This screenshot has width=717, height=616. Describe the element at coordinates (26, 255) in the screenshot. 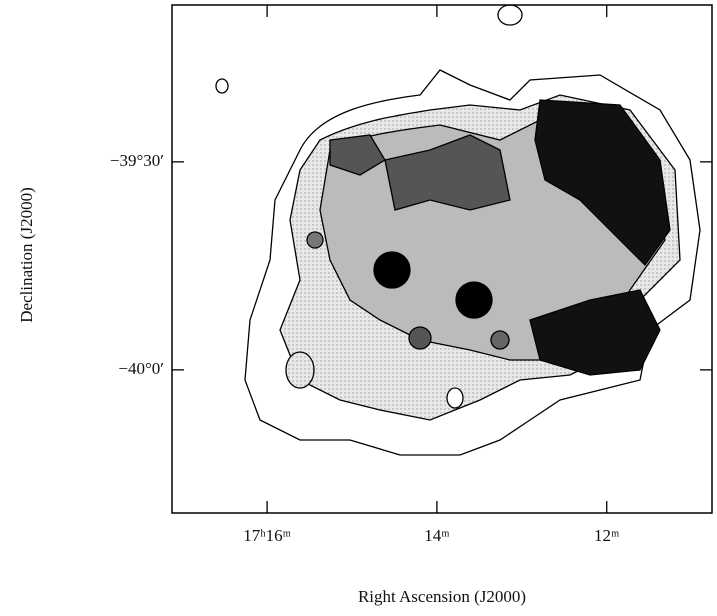

I see `y-axis-label: Declination (J2000)` at that location.